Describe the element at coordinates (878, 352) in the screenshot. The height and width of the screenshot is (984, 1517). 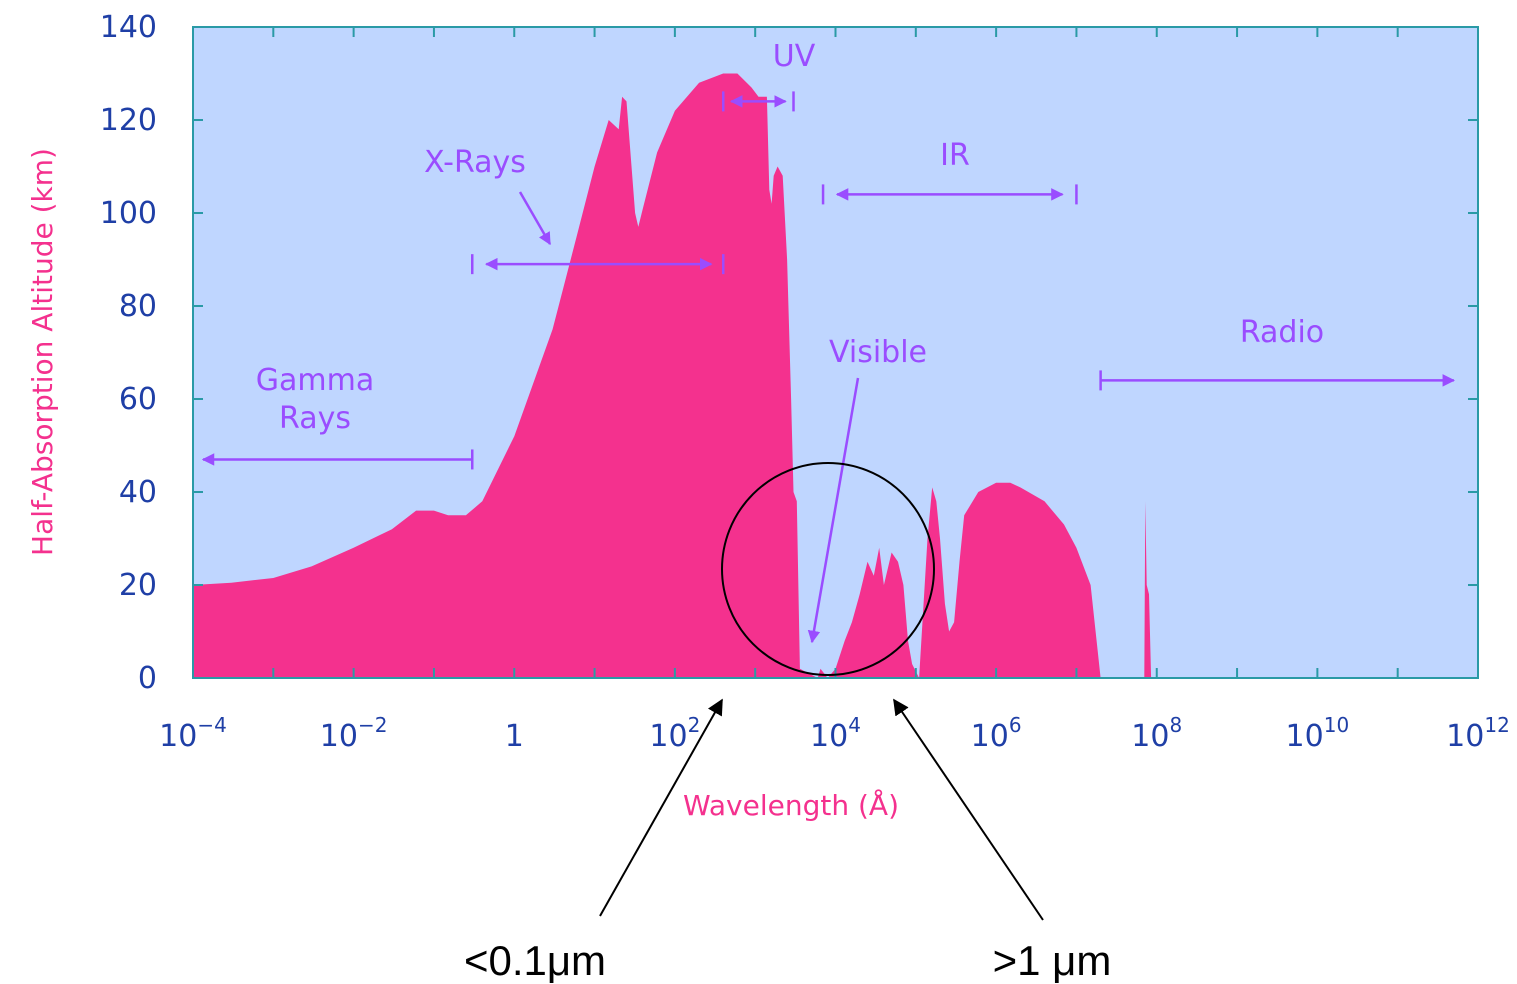
I see `visible-label-0: Visible` at that location.